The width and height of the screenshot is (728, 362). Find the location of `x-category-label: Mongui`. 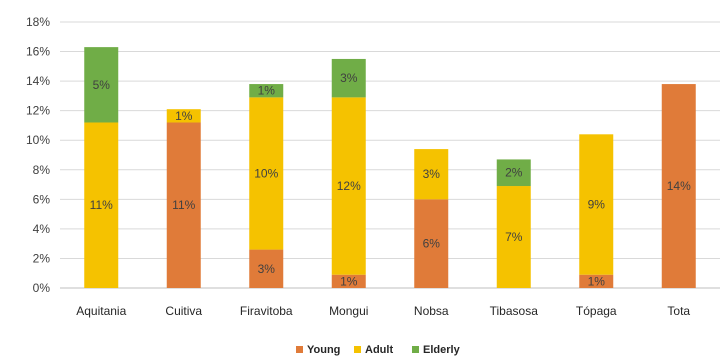

x-category-label: Mongui is located at coordinates (348, 311).